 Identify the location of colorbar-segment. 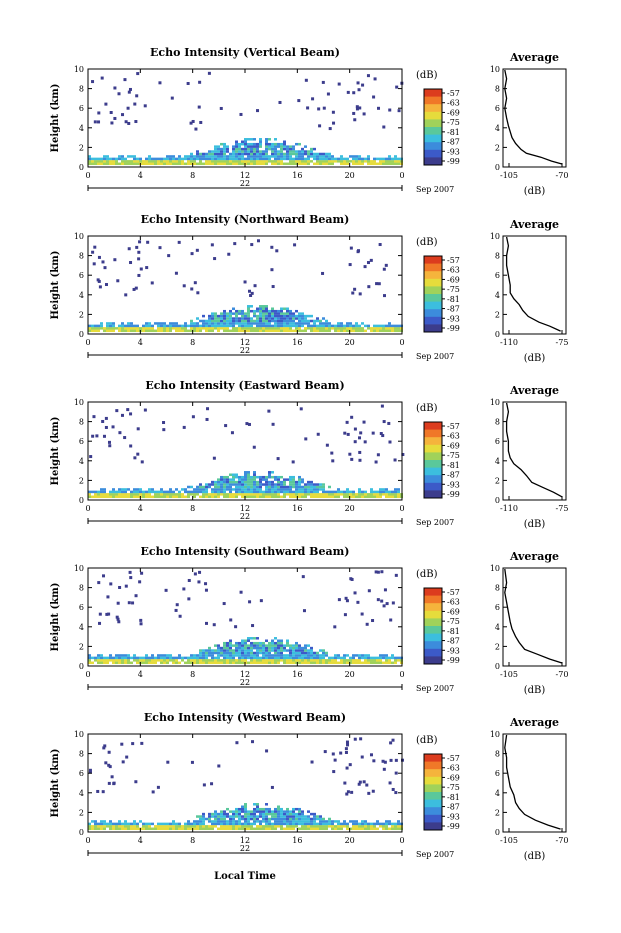
(433, 607).